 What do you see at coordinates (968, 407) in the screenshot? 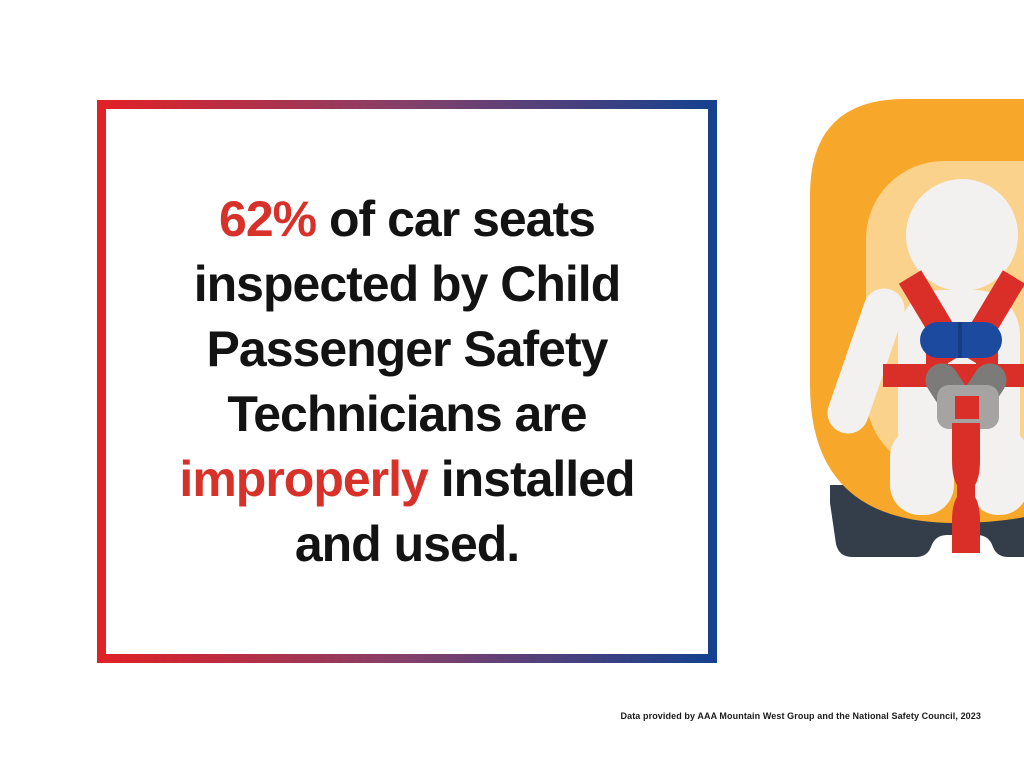
I see `harness-buckle` at bounding box center [968, 407].